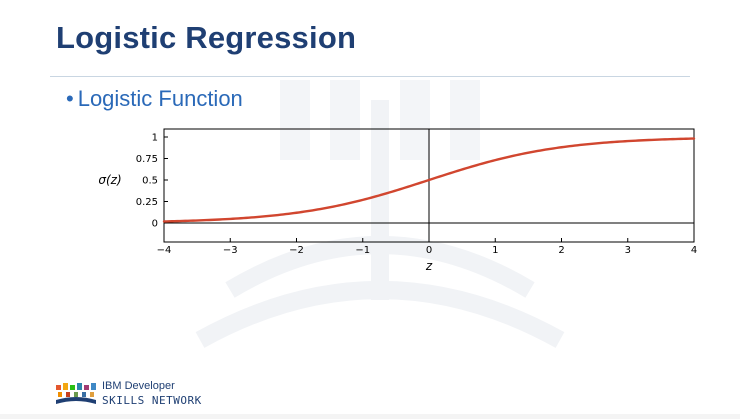  What do you see at coordinates (155, 224) in the screenshot?
I see `y-tick-label: 0` at bounding box center [155, 224].